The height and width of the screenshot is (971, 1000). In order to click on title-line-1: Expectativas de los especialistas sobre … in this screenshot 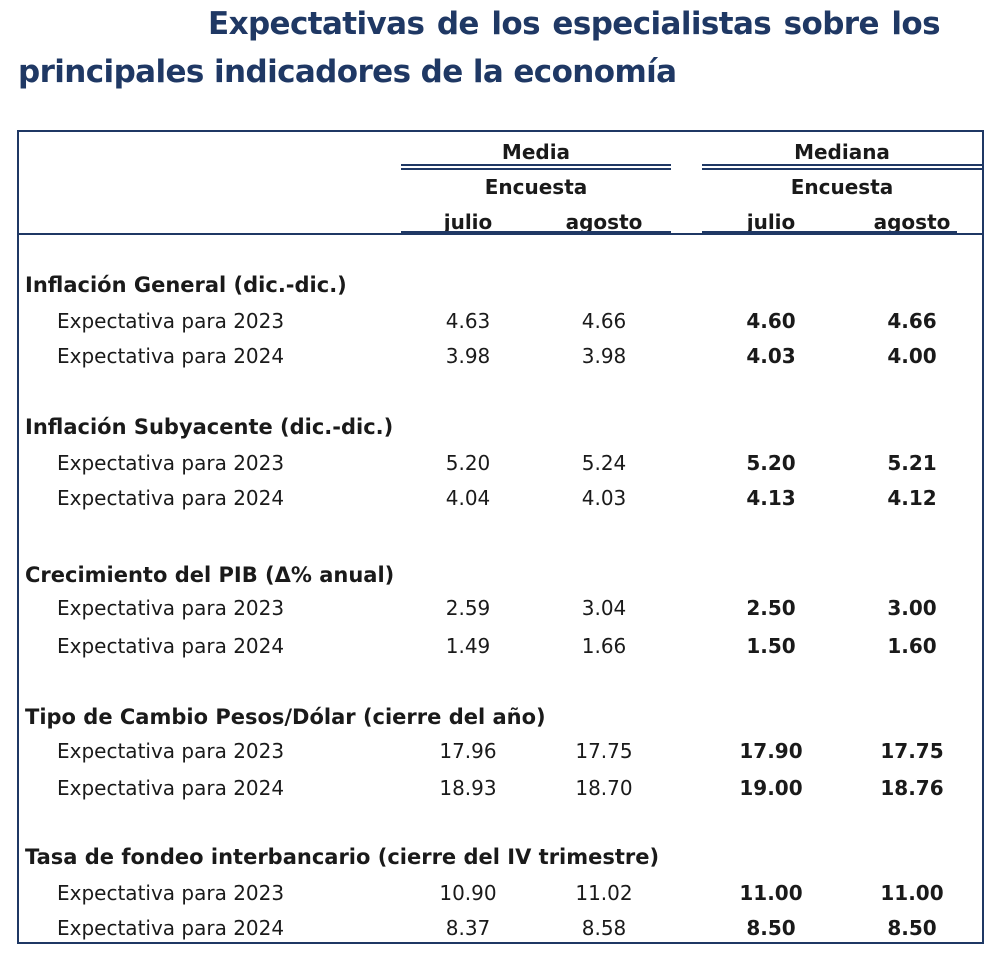, I will do `click(479, 24)`.